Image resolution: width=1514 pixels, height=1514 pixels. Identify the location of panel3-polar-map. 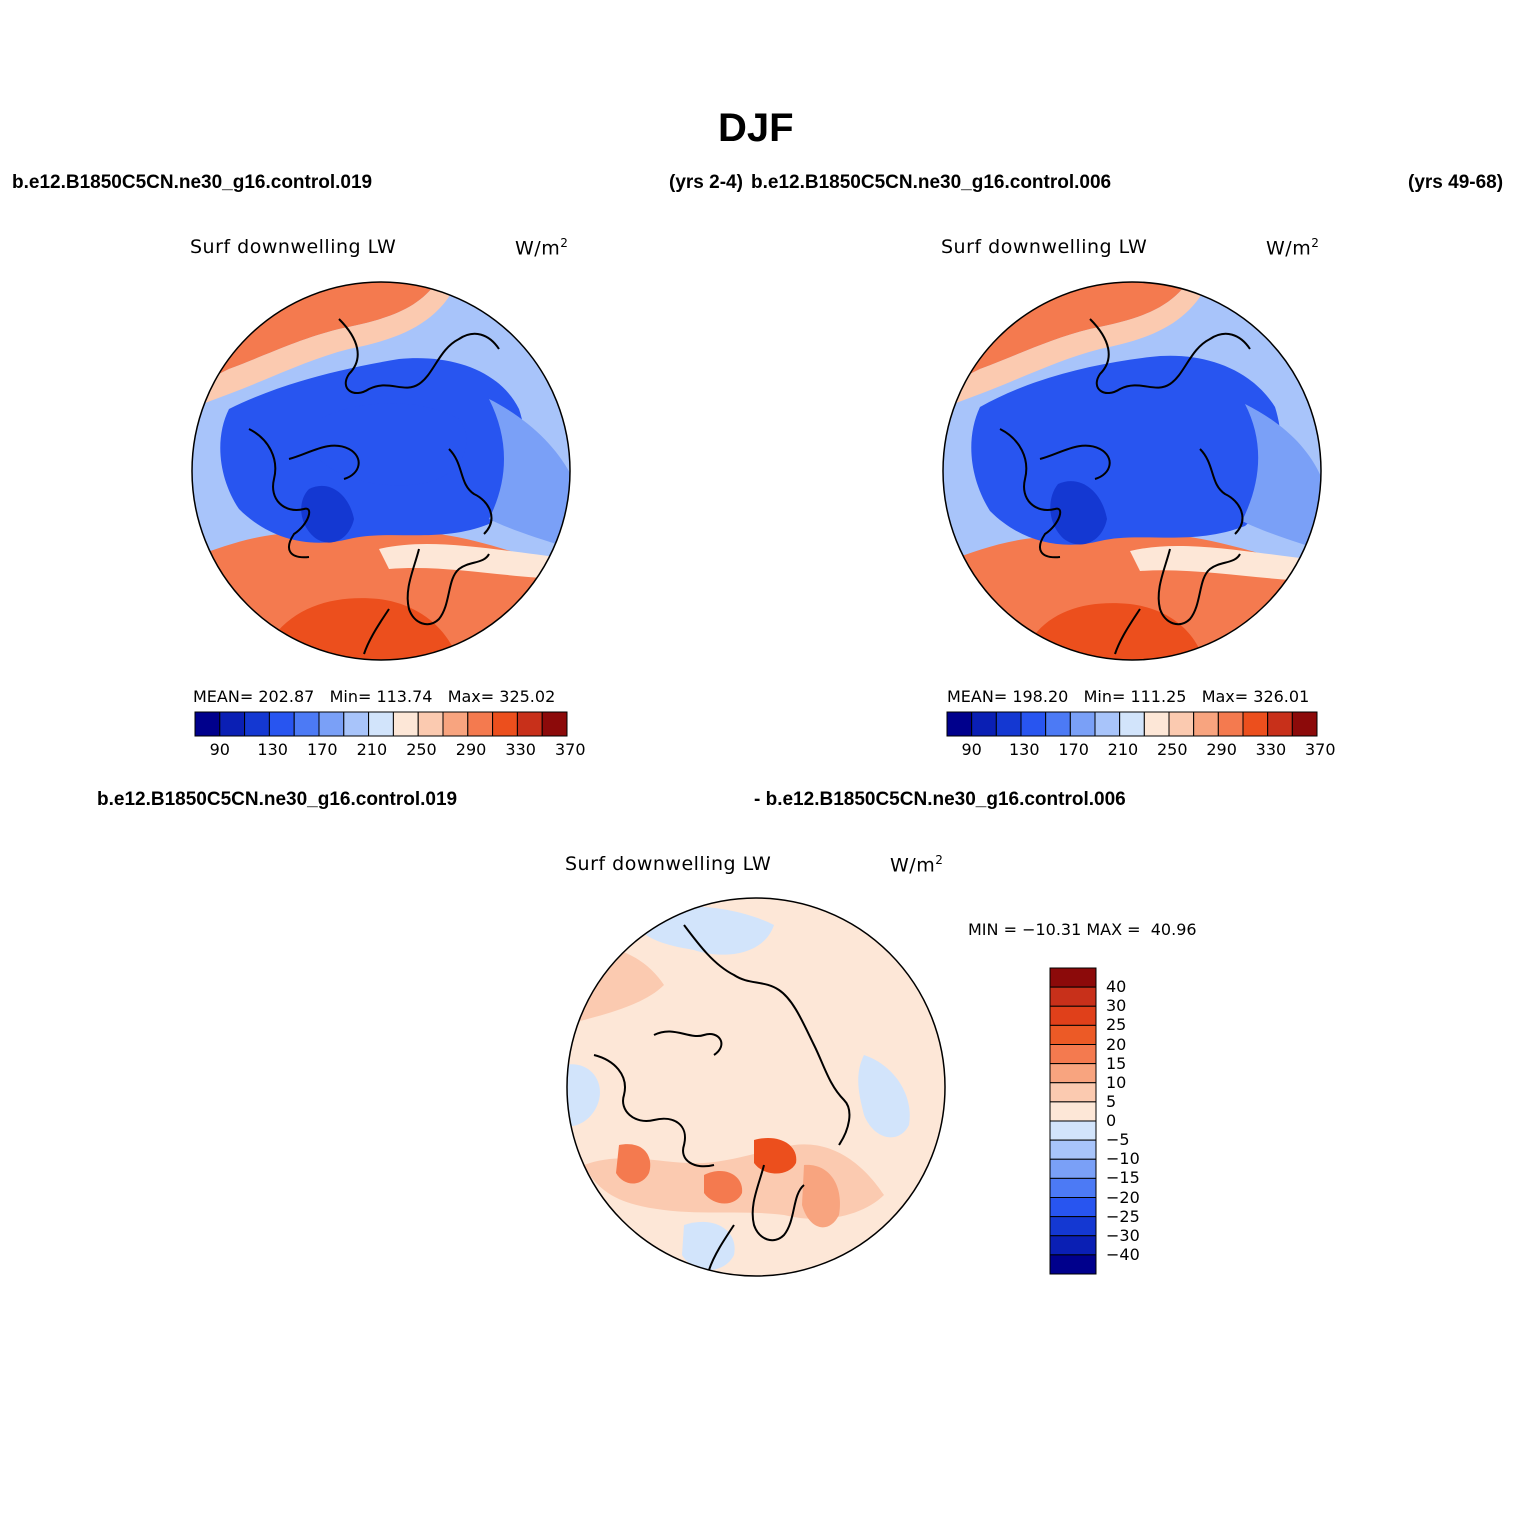
(756, 1087).